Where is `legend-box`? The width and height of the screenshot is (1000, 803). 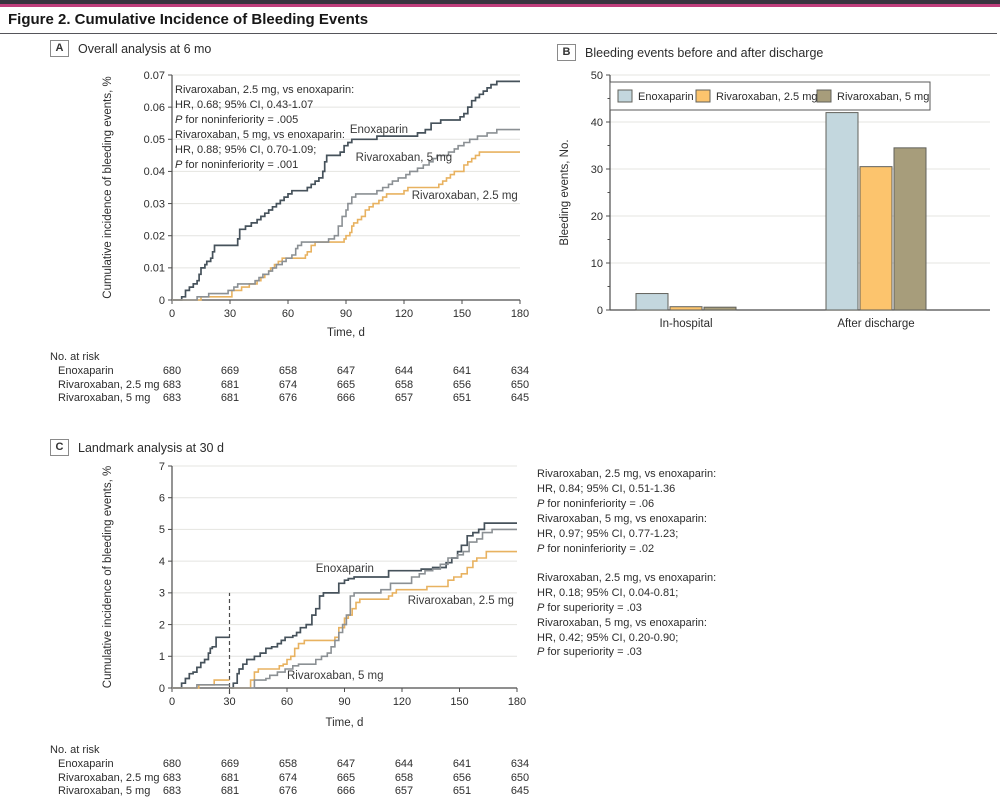
legend-box is located at coordinates (770, 96).